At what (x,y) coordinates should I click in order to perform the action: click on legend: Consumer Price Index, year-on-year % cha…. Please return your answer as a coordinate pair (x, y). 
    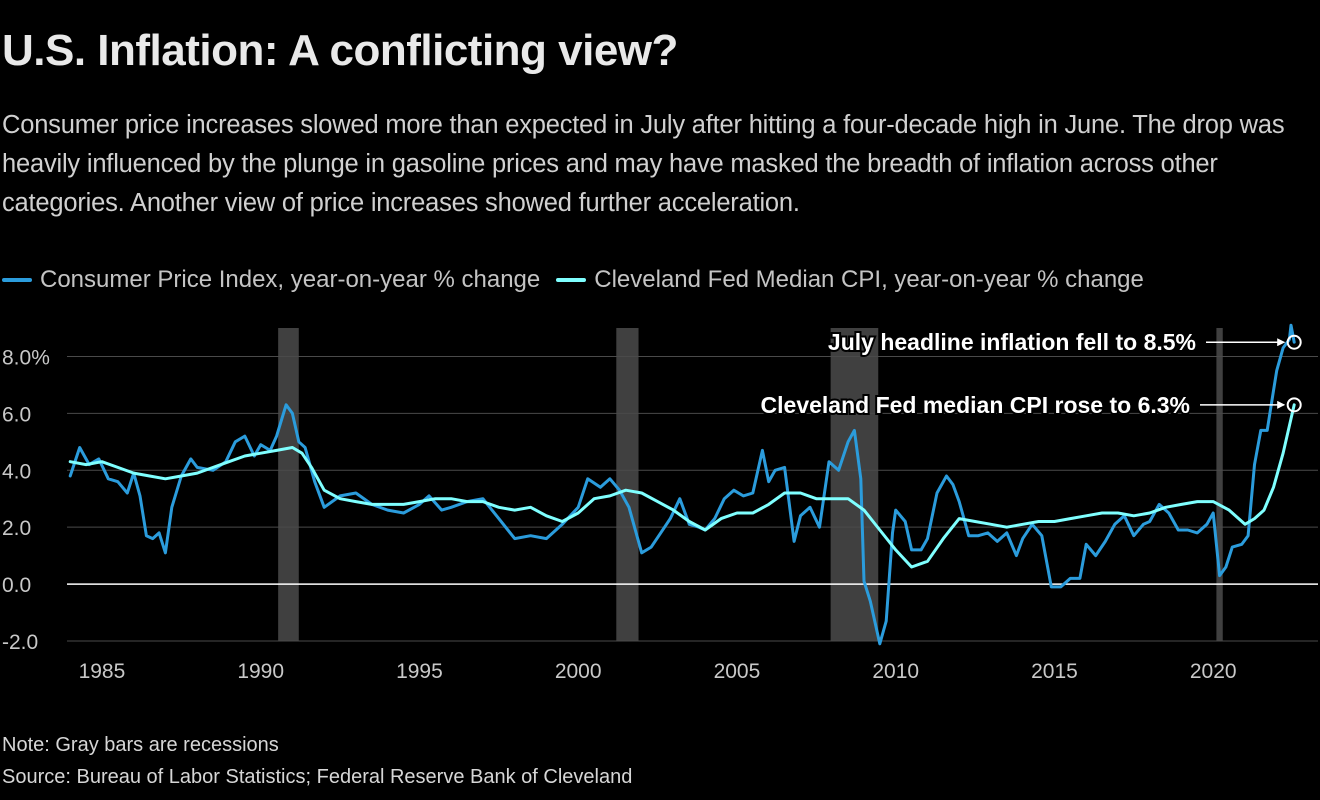
    Looking at the image, I should click on (581, 280).